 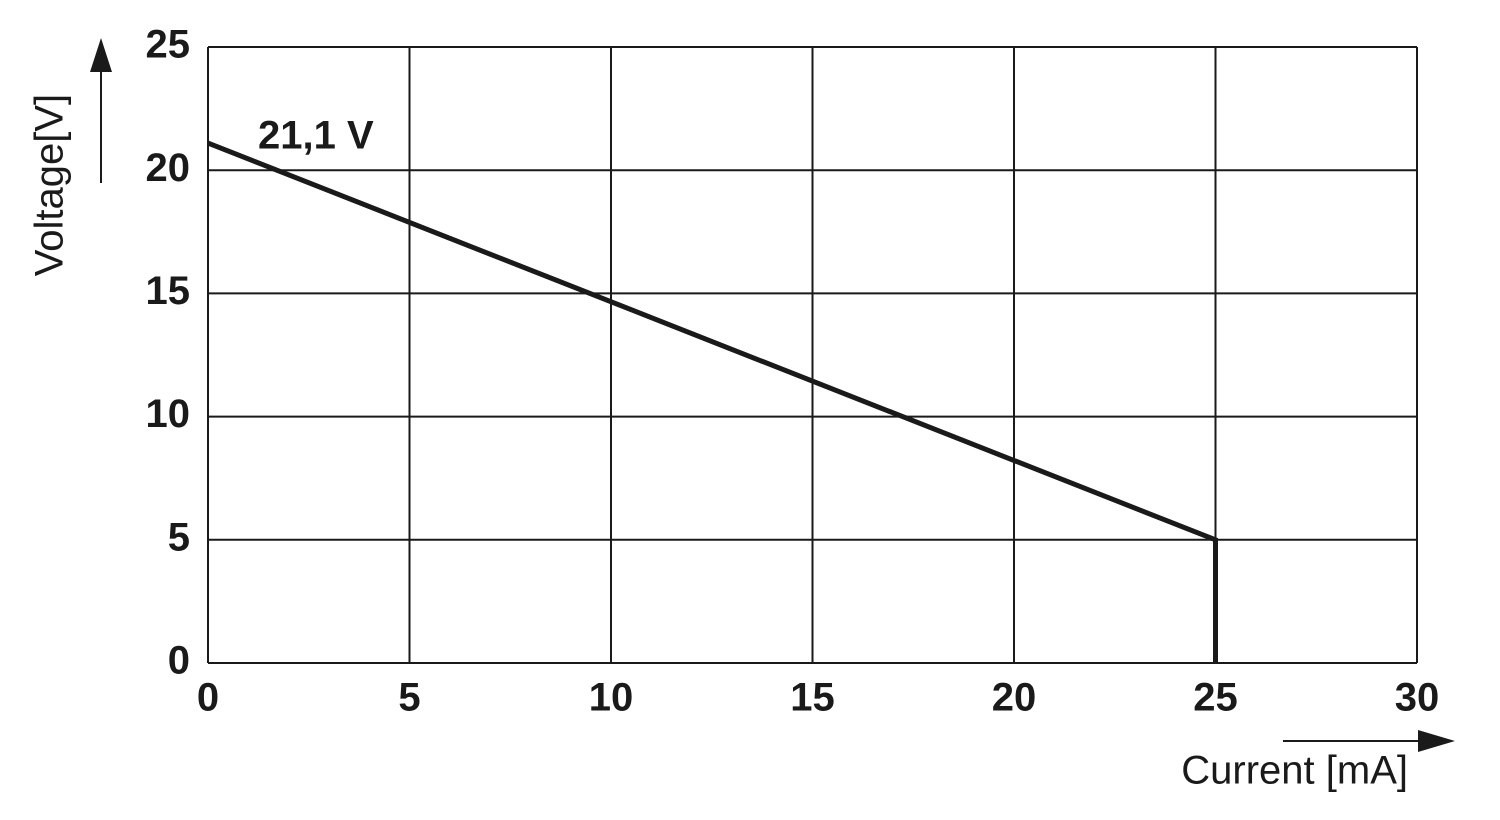 I want to click on y-tick-label: 15, so click(x=168, y=291).